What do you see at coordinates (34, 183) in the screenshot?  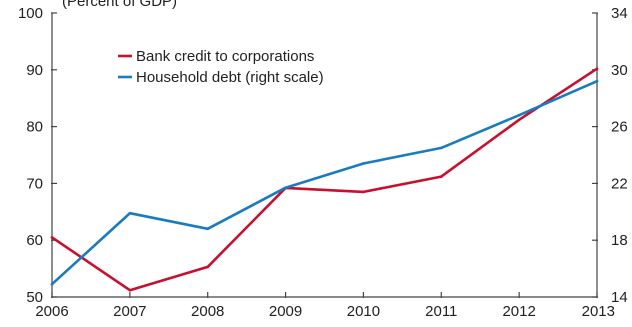 I see `left-y-tick-label: 70` at bounding box center [34, 183].